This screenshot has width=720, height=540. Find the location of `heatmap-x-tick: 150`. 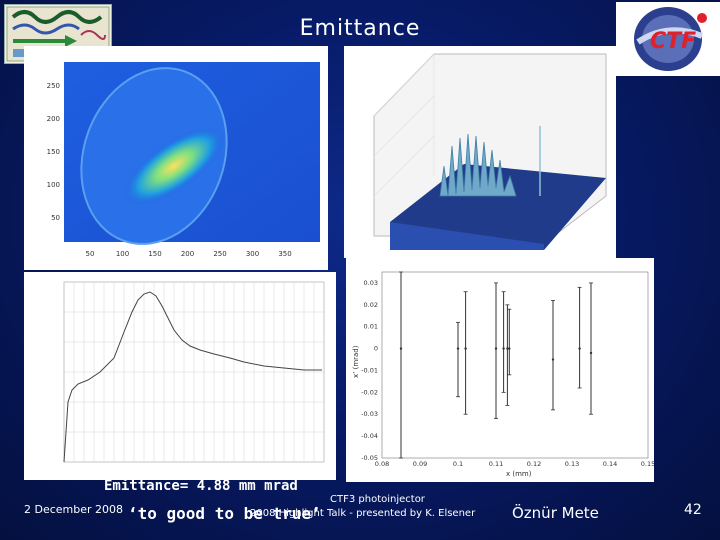

heatmap-x-tick: 150 is located at coordinates (154, 254).